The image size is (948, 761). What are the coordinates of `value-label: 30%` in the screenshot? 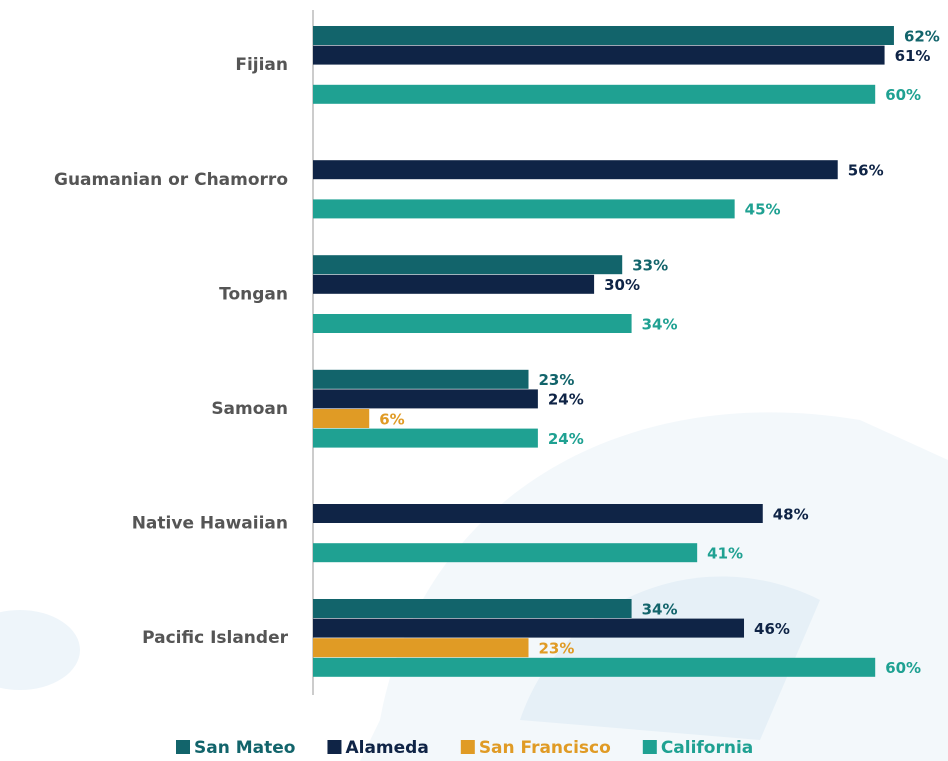 It's located at (622, 285).